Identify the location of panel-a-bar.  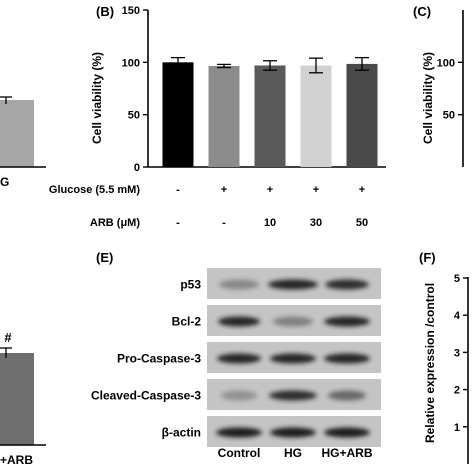
(17, 133).